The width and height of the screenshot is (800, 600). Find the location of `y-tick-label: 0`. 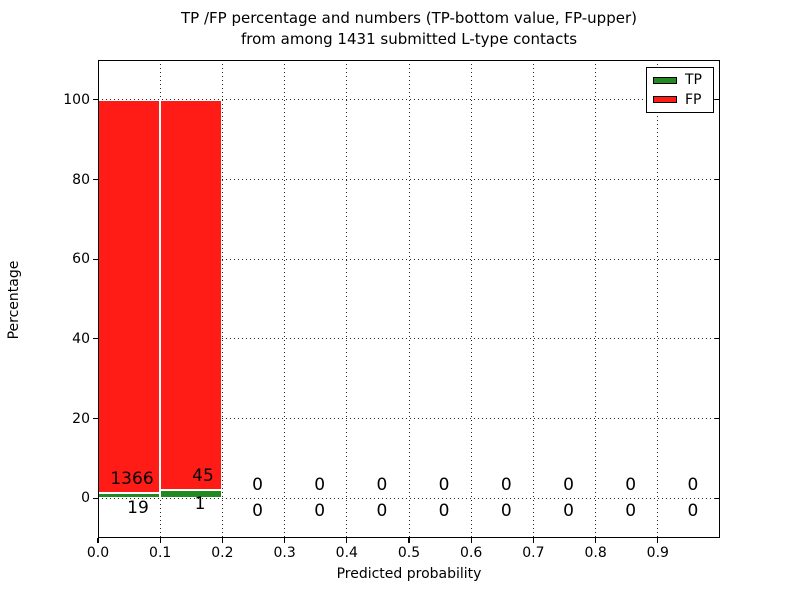

y-tick-label: 0 is located at coordinates (85, 498).